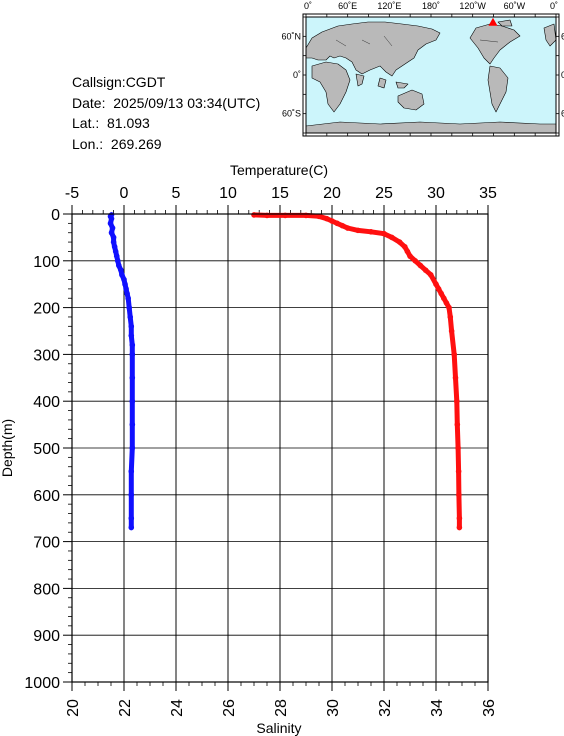 This screenshot has width=564, height=736. Describe the element at coordinates (119, 82) in the screenshot. I see `callsign-text: Callsign:CGDT` at that location.